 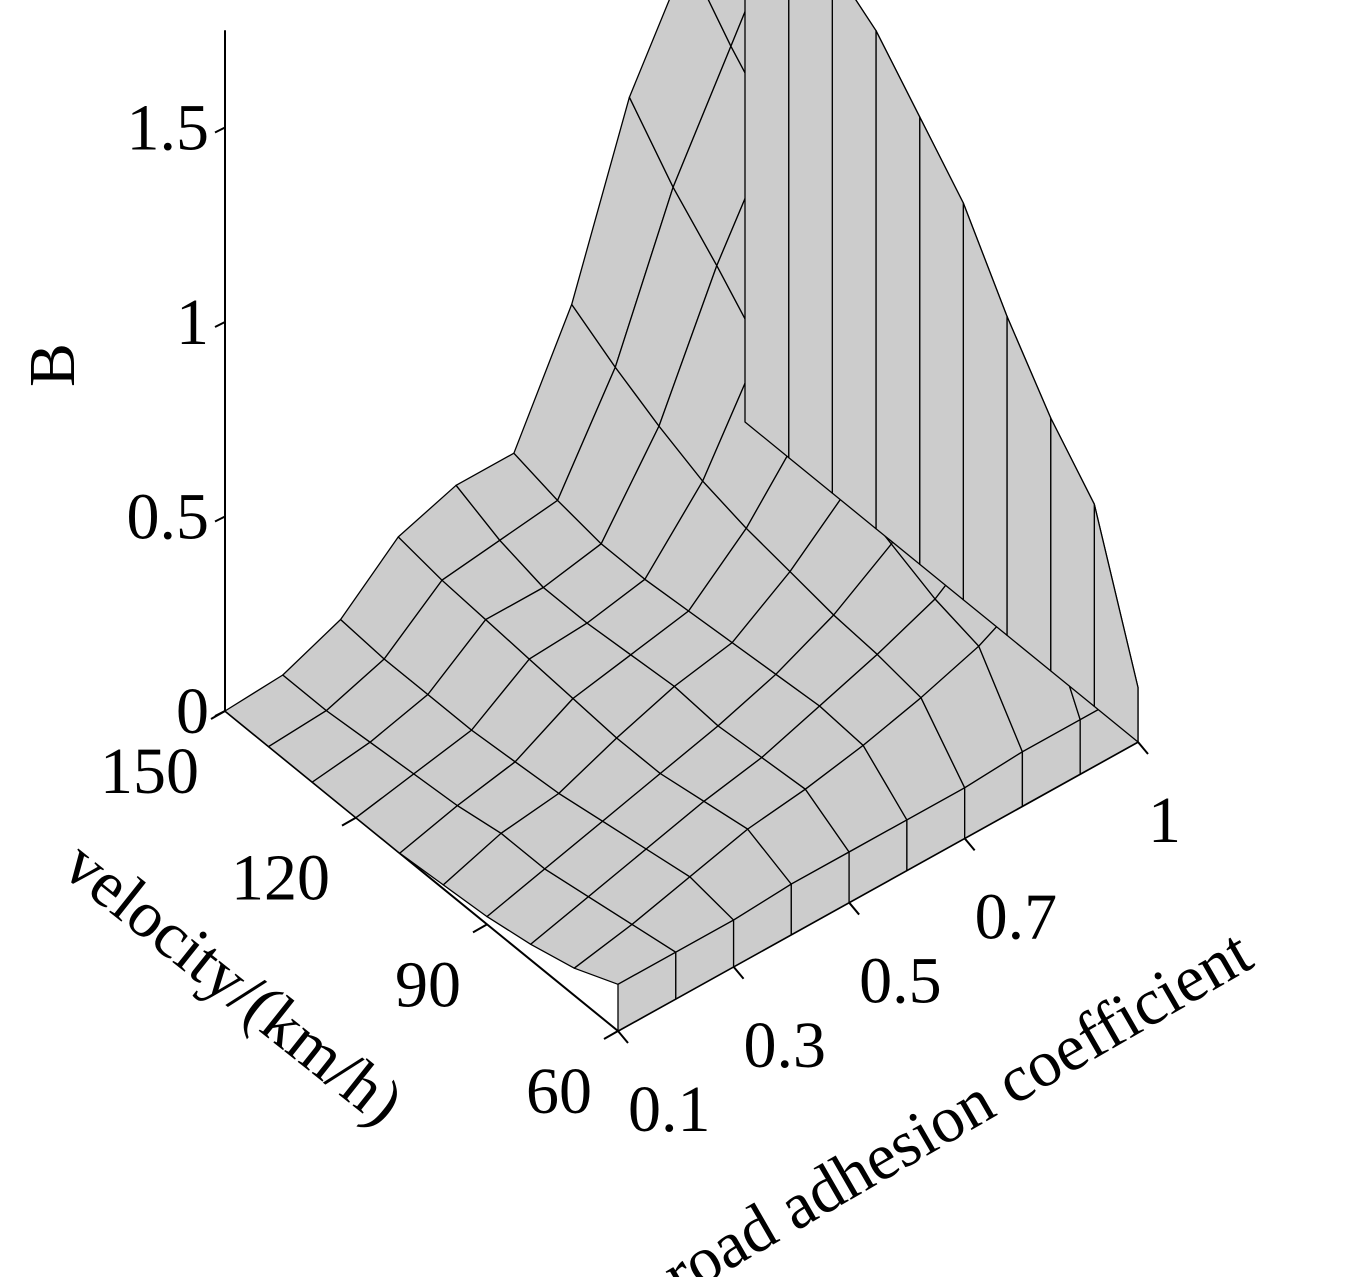 I want to click on velocity-tick-label: 150, so click(x=149, y=771).